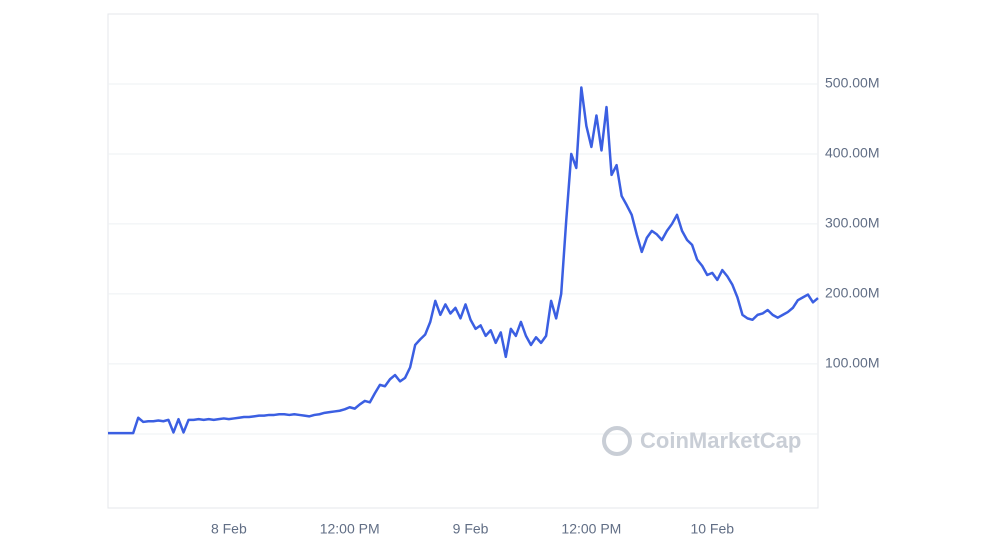 The image size is (984, 554). I want to click on watermark: CoinMarketCap, so click(701, 441).